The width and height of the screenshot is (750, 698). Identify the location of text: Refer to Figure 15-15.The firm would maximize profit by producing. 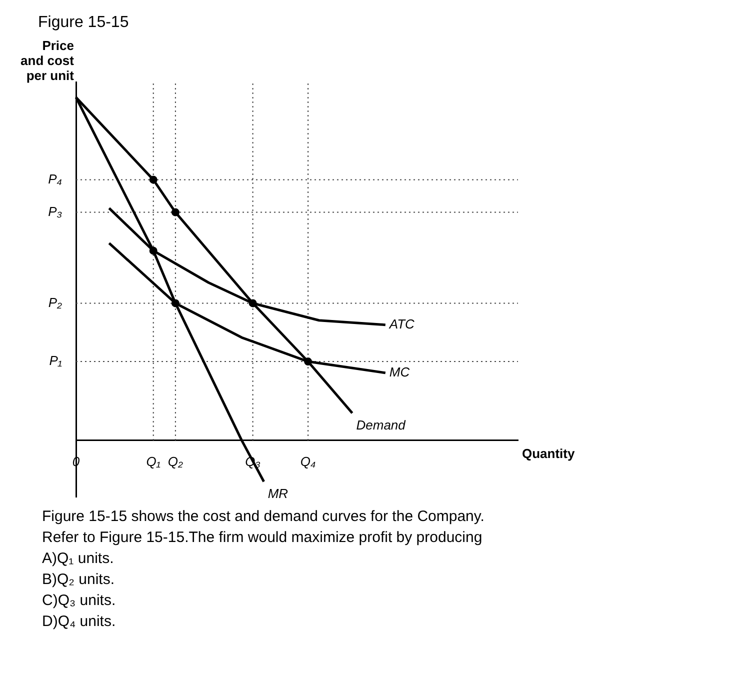
(263, 538).